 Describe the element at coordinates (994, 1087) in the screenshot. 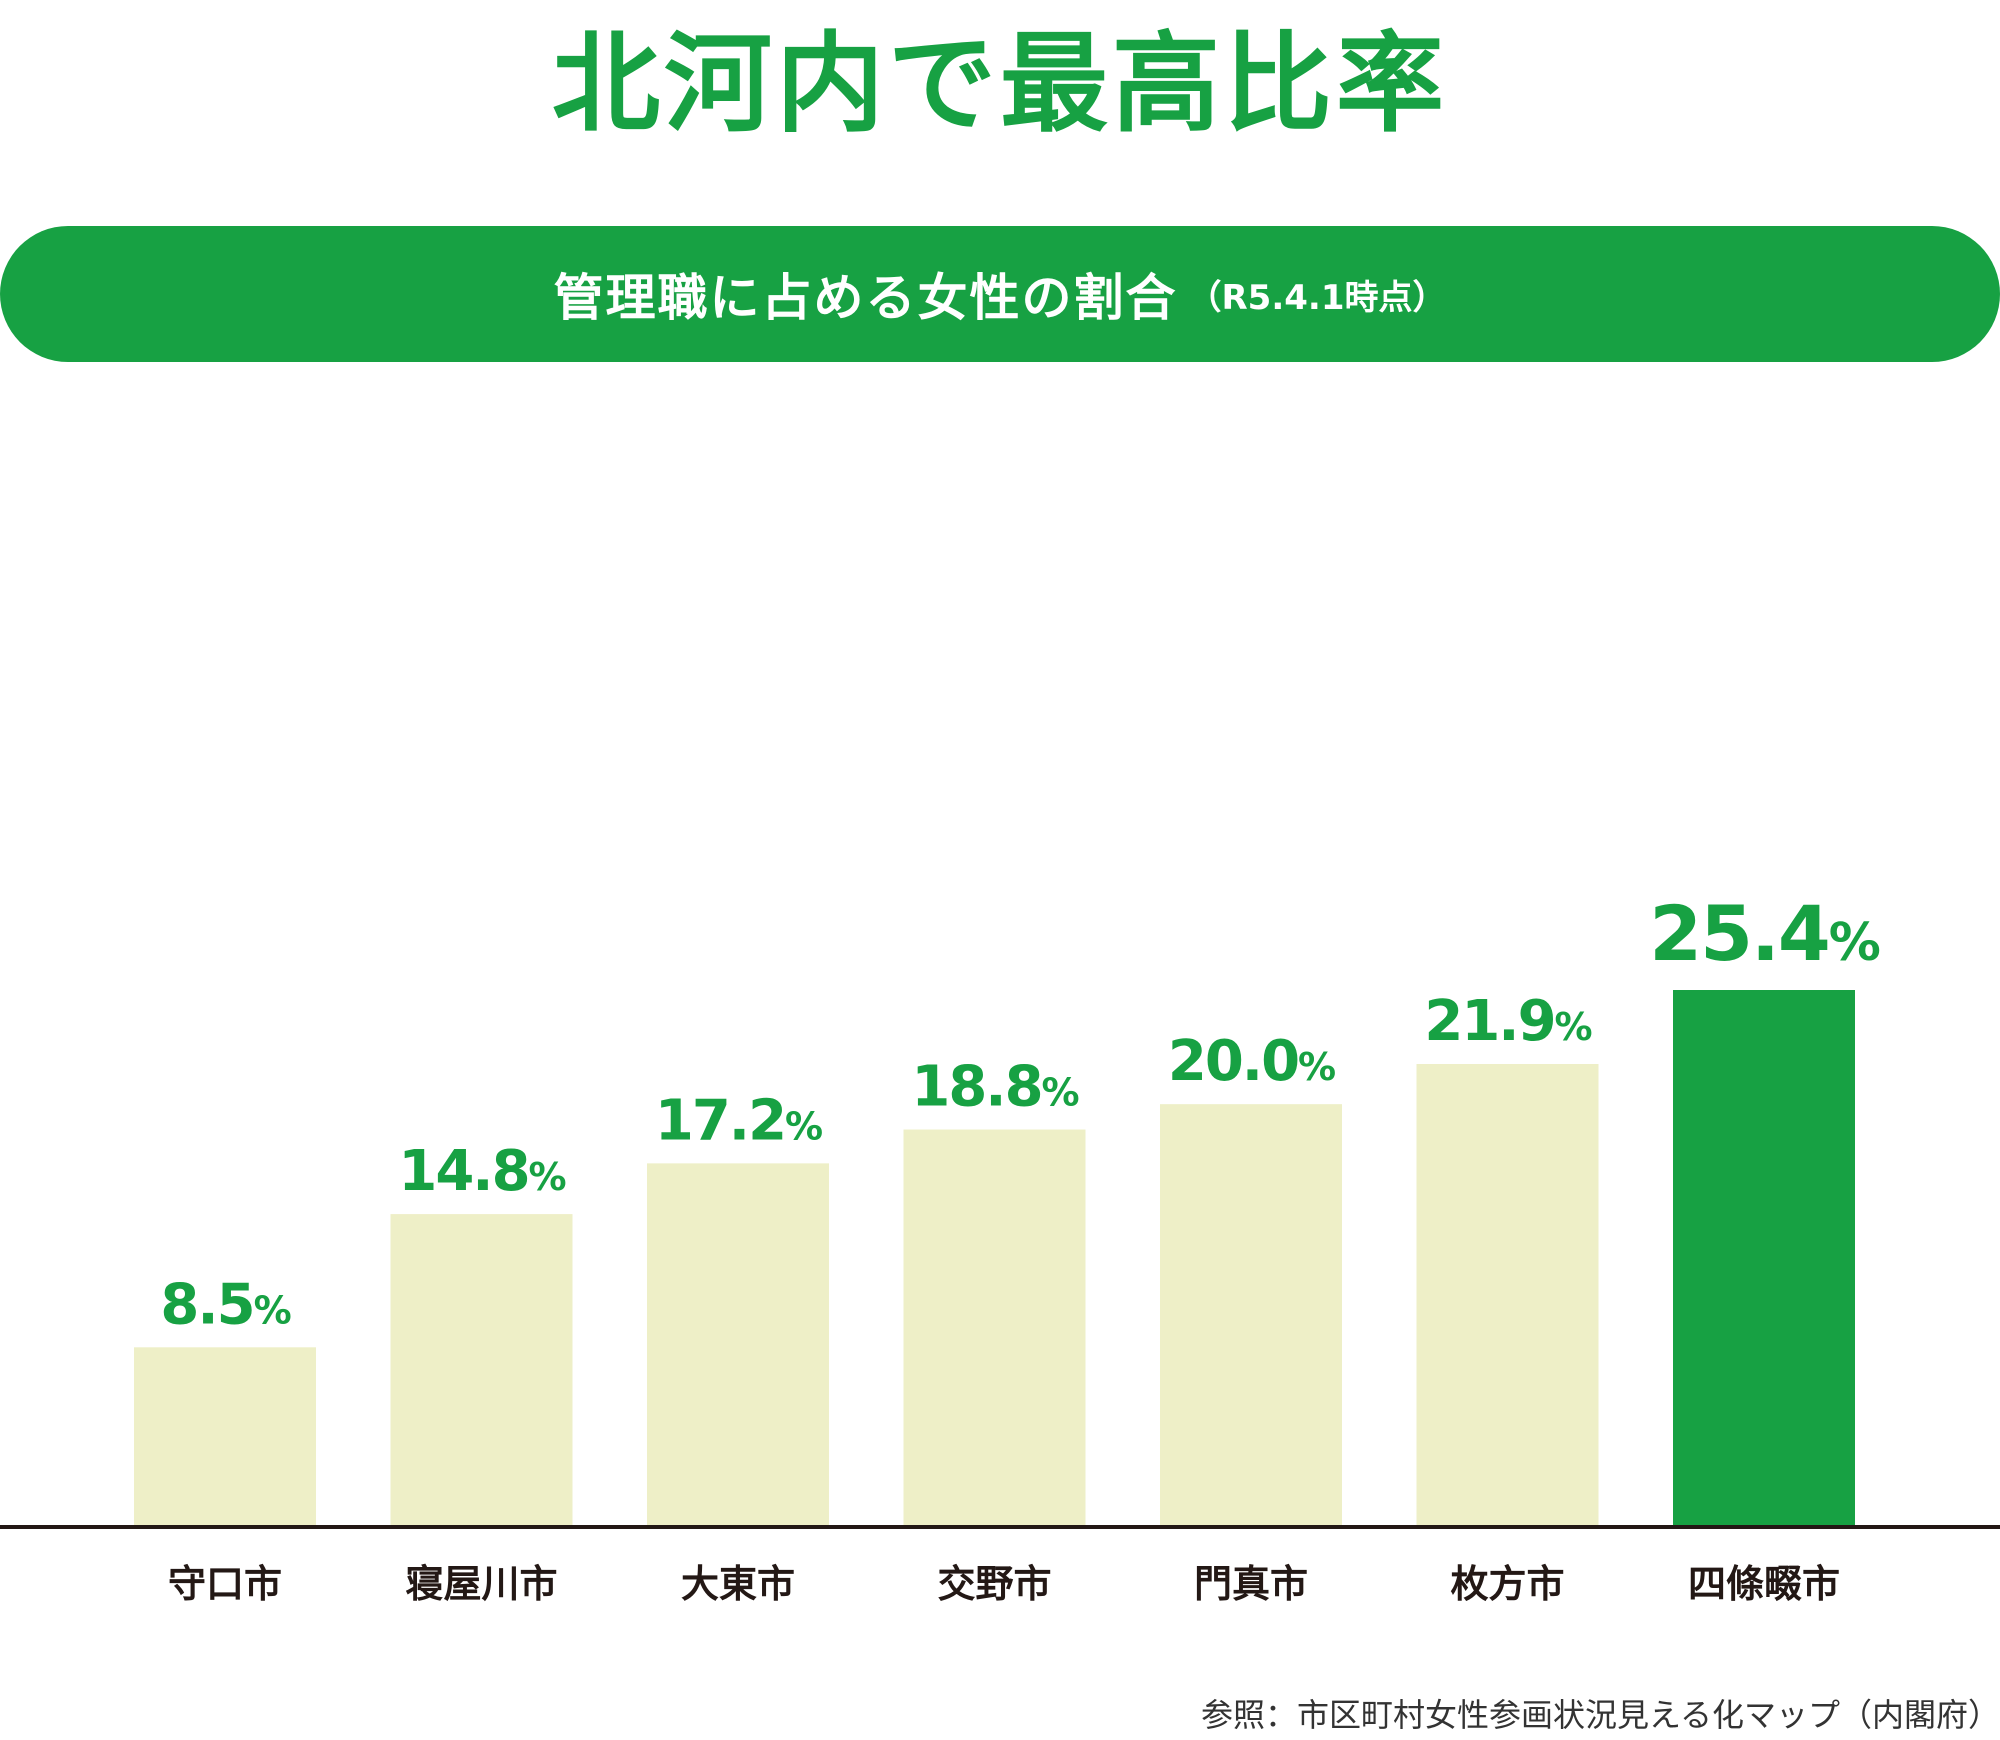

I see `value-label: 18.8%` at that location.